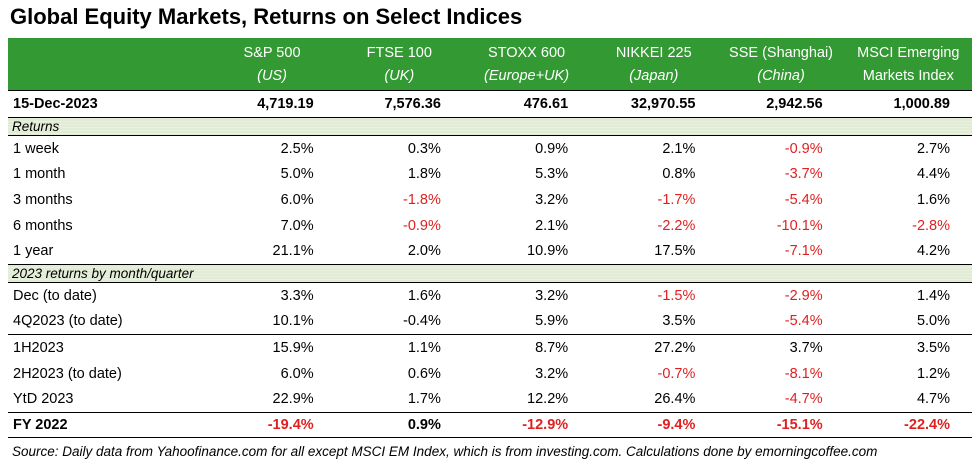  What do you see at coordinates (548, 399) in the screenshot?
I see `row-value: 12.2%` at bounding box center [548, 399].